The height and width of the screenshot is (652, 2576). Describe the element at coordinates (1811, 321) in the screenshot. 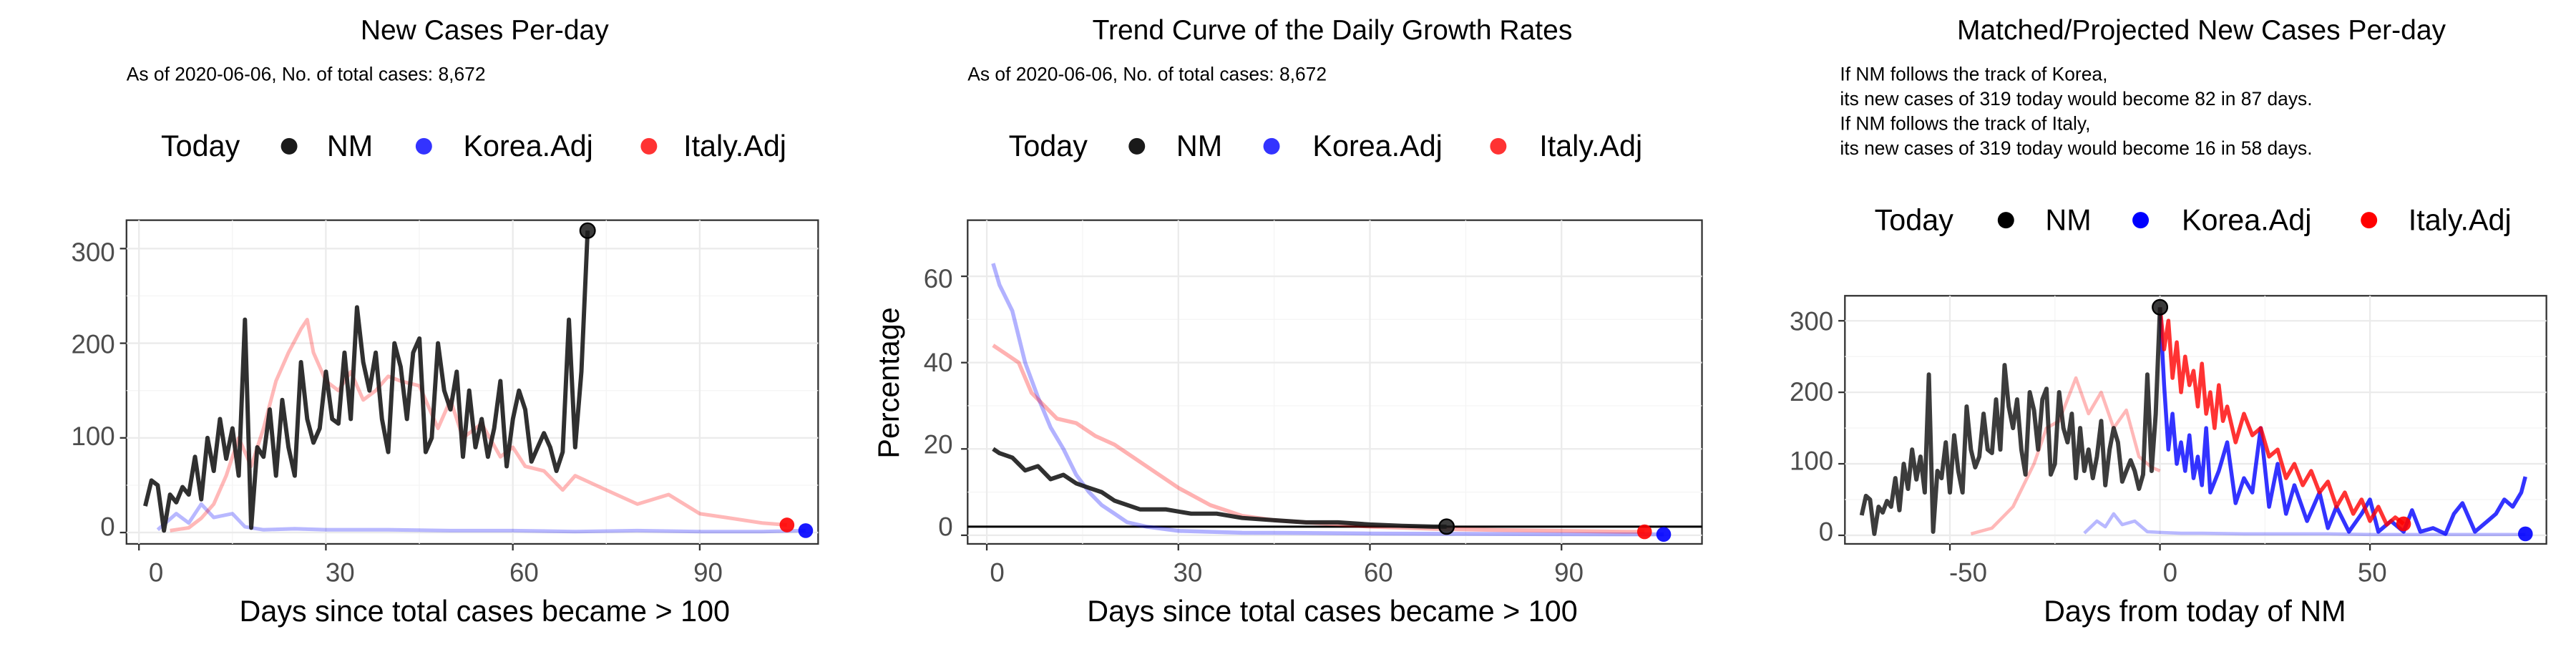

I see `chart-3-ytick: 300` at that location.